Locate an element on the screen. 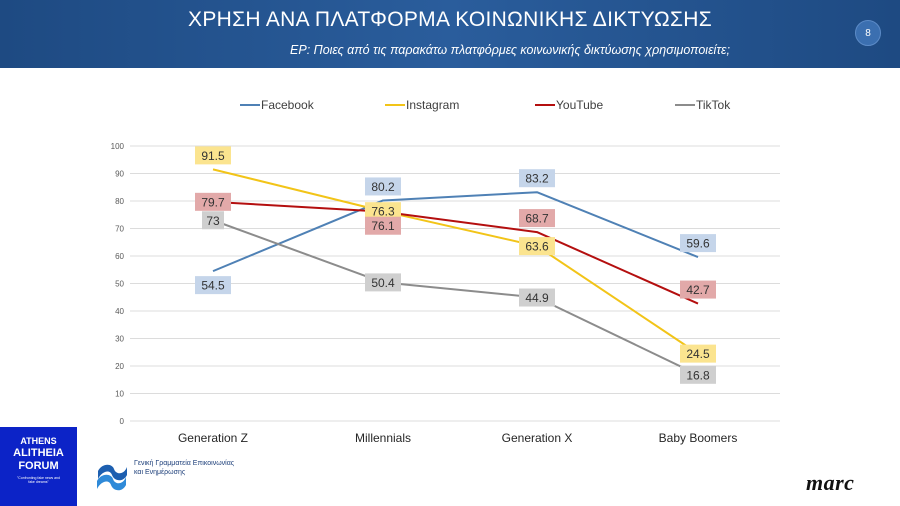  page-title: ΧΡΗΣΗ ΑΝΑ ΠΛΑΤΦΟΡΜΑ ΚΟΙΝΩΝΙΚΗΣ ΔΙΚΤΥΩΣΗΣ is located at coordinates (450, 19).